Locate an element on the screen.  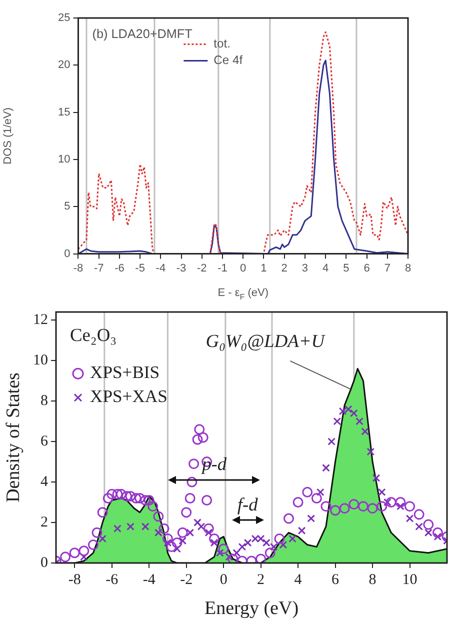
x-tick-label: 4 is located at coordinates (325, 268).